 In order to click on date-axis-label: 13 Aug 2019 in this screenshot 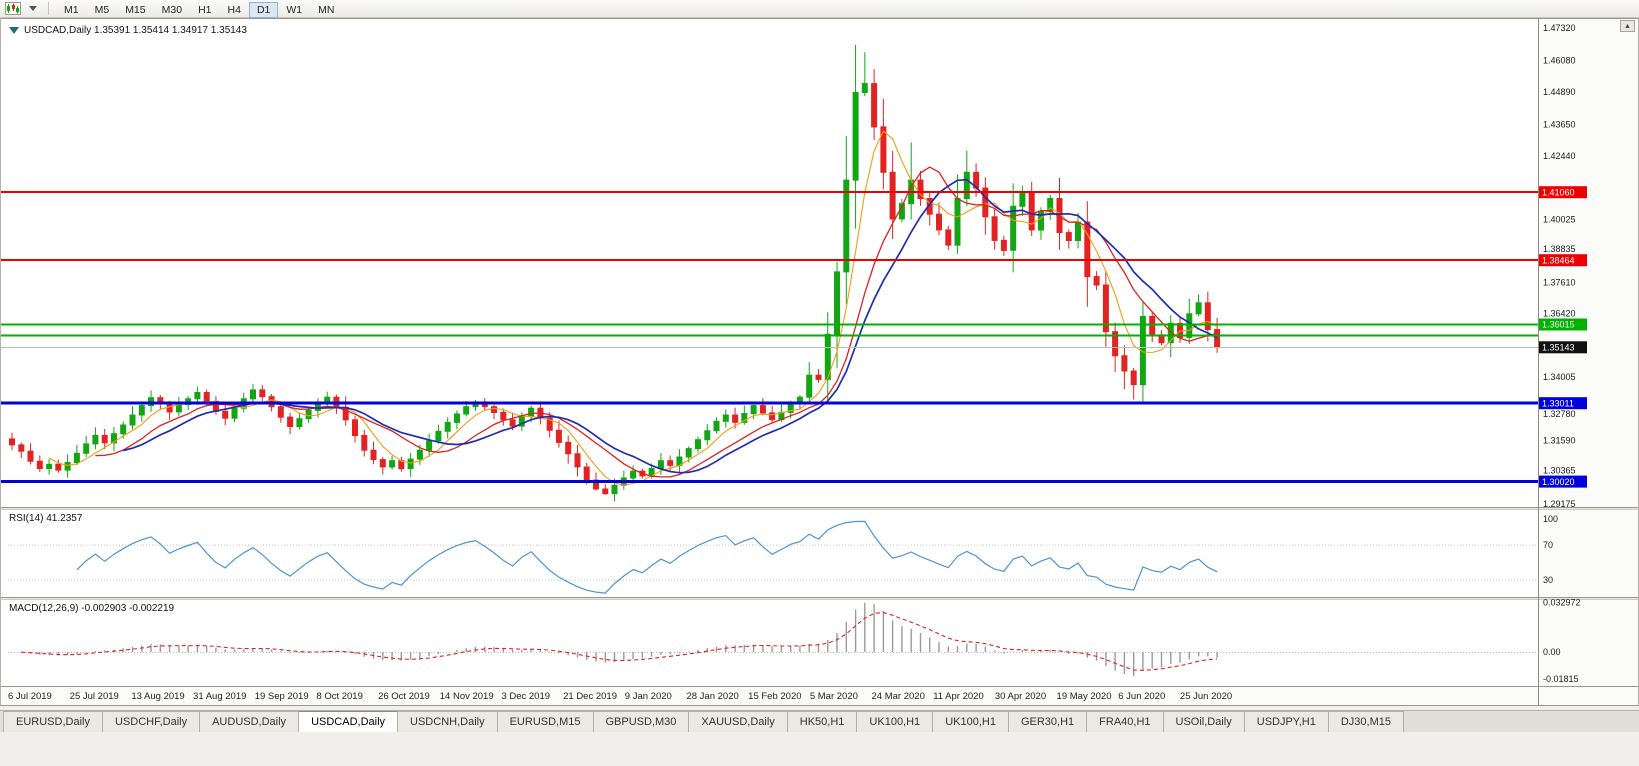, I will do `click(157, 696)`.